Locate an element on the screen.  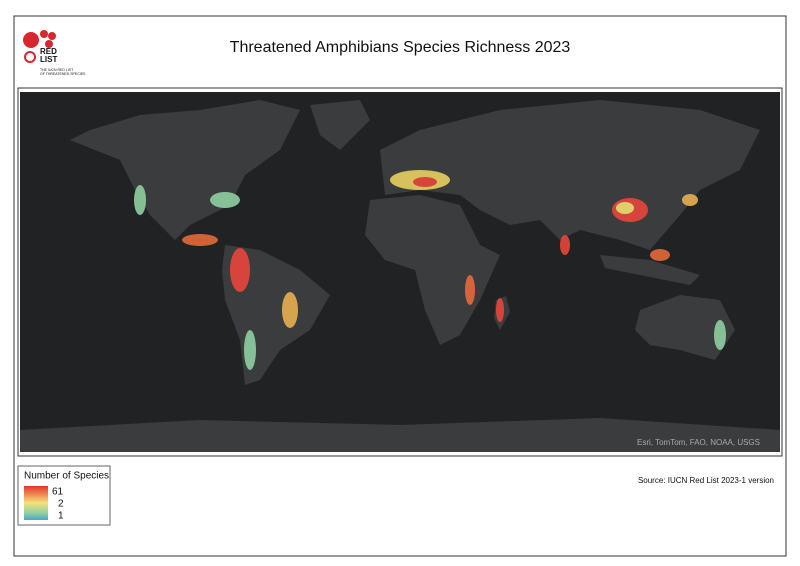
legend-ramp is located at coordinates (36, 503).